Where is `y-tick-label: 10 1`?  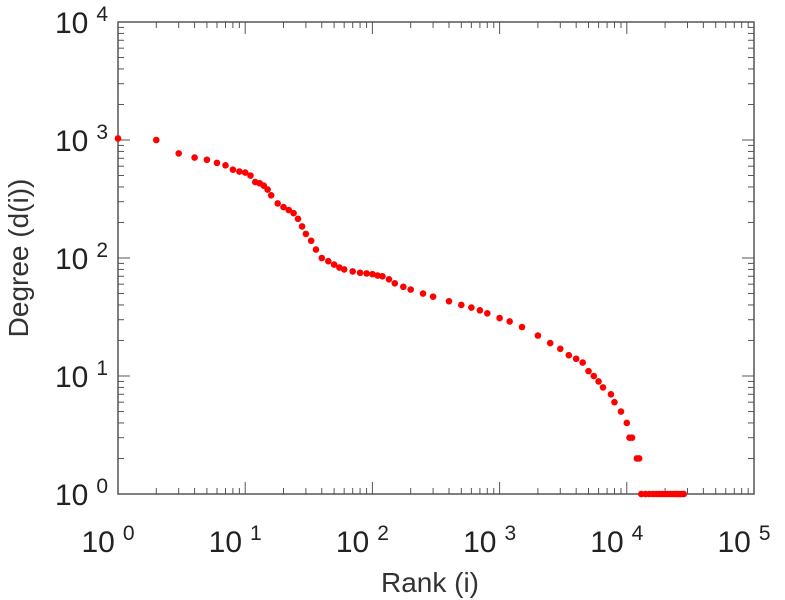 y-tick-label: 10 1 is located at coordinates (81, 375).